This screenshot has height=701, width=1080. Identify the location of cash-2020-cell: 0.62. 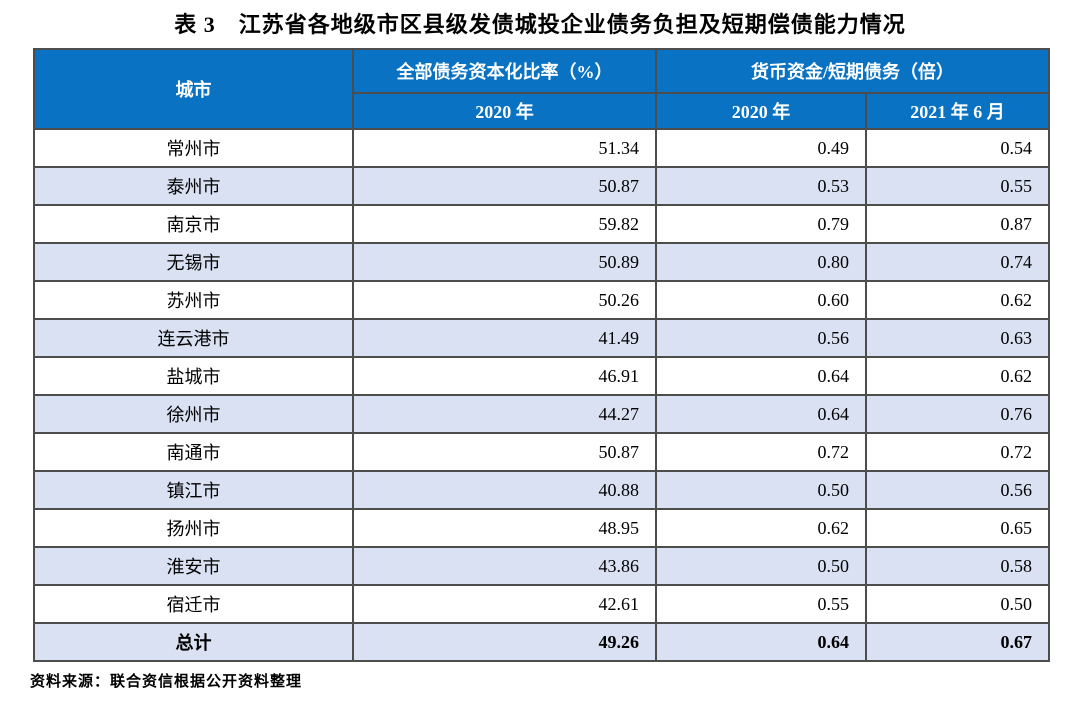
(761, 528).